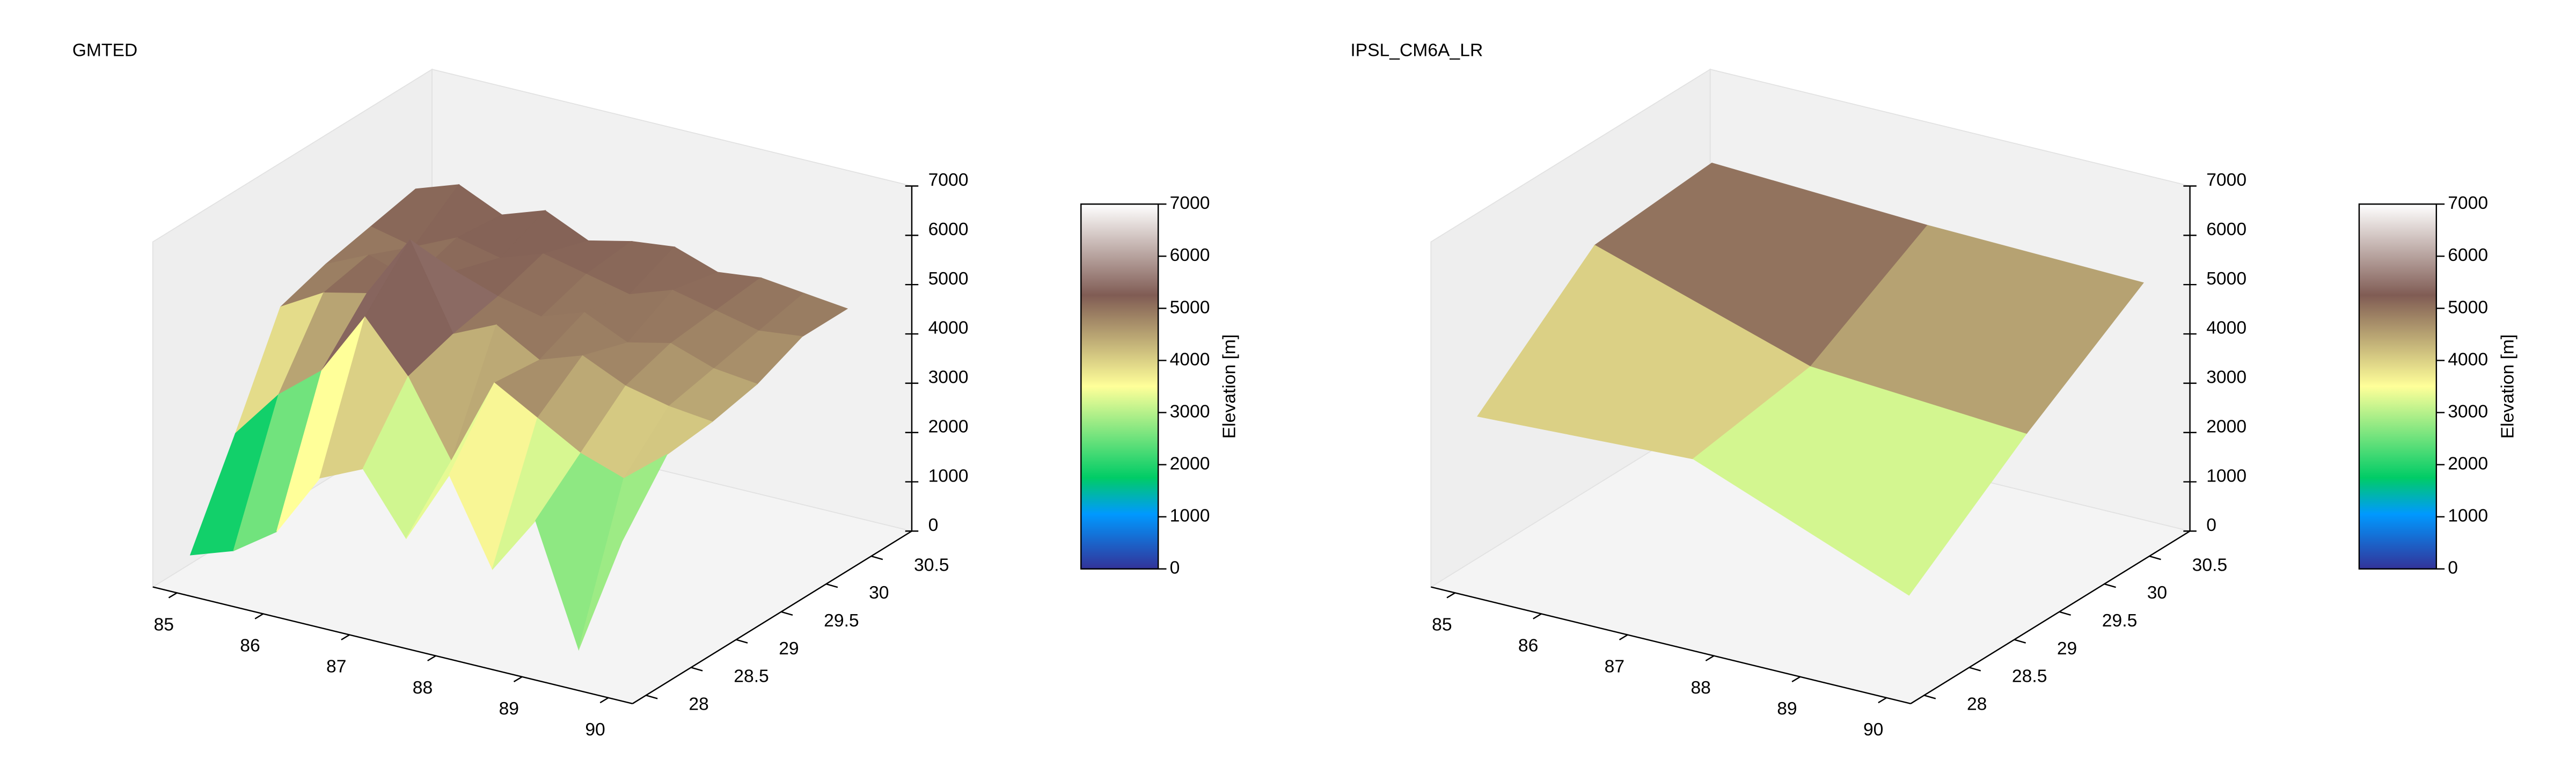 Image resolution: width=2576 pixels, height=773 pixels. What do you see at coordinates (105, 50) in the screenshot?
I see `chart-title: GMTED` at bounding box center [105, 50].